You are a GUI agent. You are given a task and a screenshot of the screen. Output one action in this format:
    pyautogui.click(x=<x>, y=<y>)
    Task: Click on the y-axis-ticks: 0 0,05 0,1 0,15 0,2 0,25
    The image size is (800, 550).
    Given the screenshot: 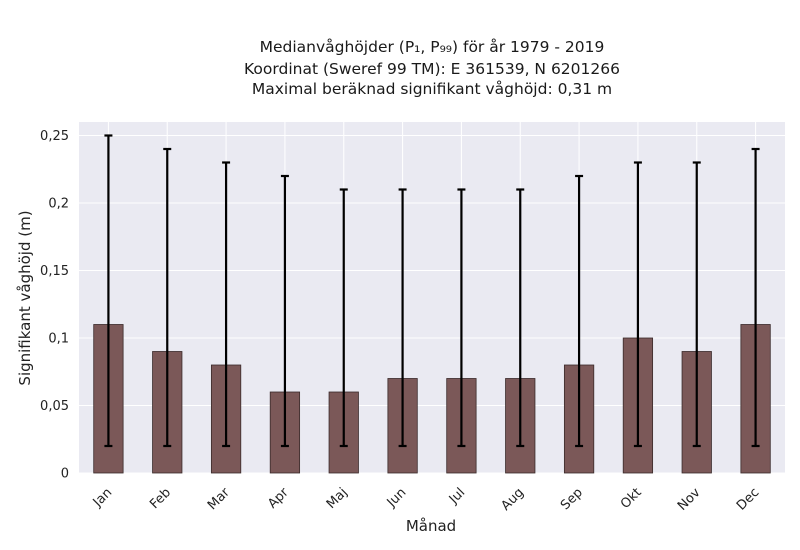 What is the action you would take?
    pyautogui.click(x=54, y=305)
    